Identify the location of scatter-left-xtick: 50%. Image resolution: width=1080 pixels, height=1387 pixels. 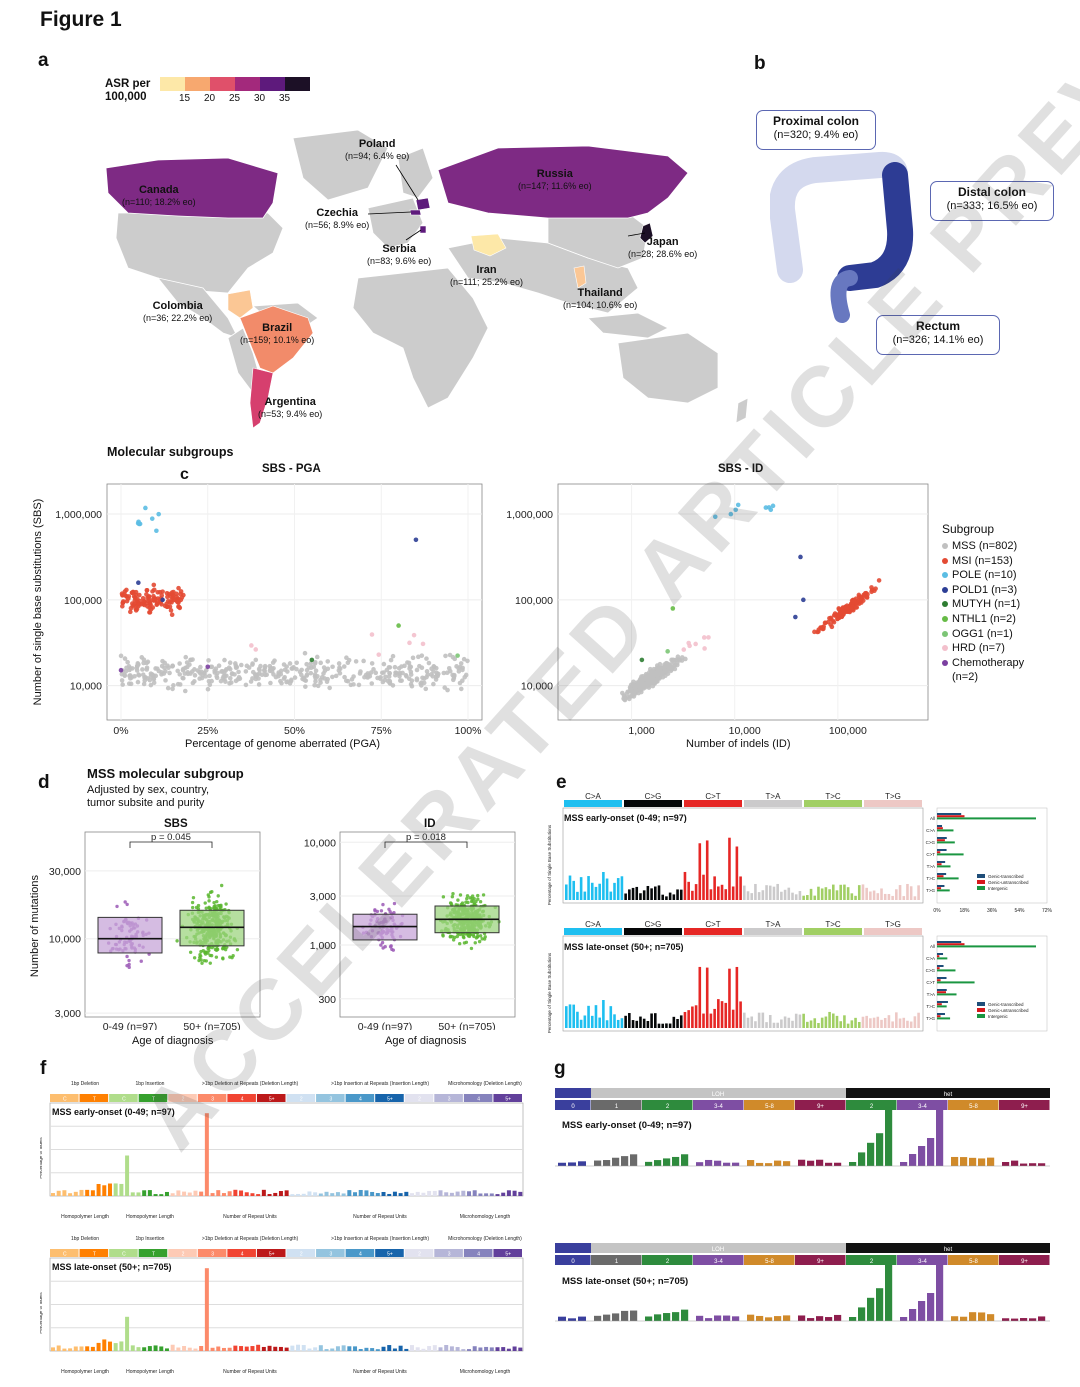
(294, 731).